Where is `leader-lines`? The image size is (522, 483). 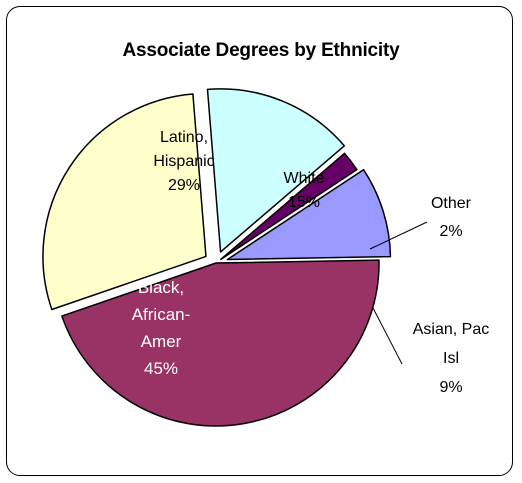 leader-lines is located at coordinates (398, 293).